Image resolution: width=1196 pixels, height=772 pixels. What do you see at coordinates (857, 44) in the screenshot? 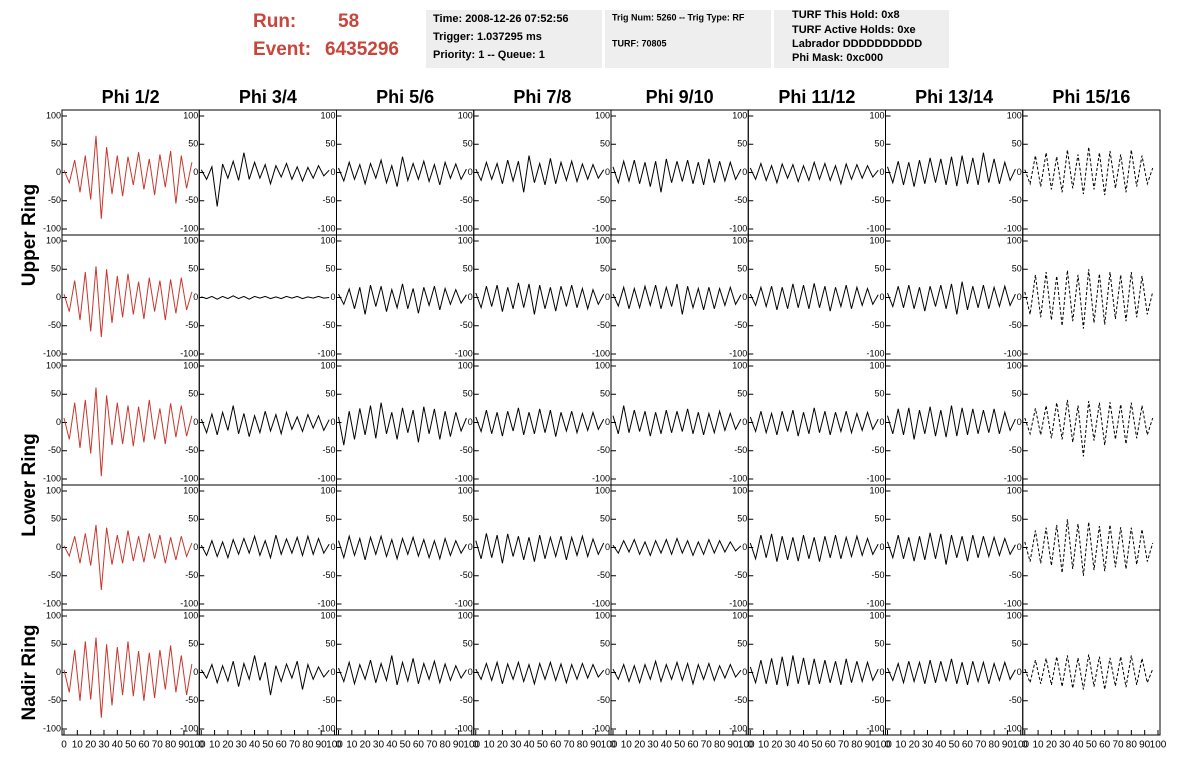
I see `info-line: Labrador DDDDDDDDDD` at bounding box center [857, 44].